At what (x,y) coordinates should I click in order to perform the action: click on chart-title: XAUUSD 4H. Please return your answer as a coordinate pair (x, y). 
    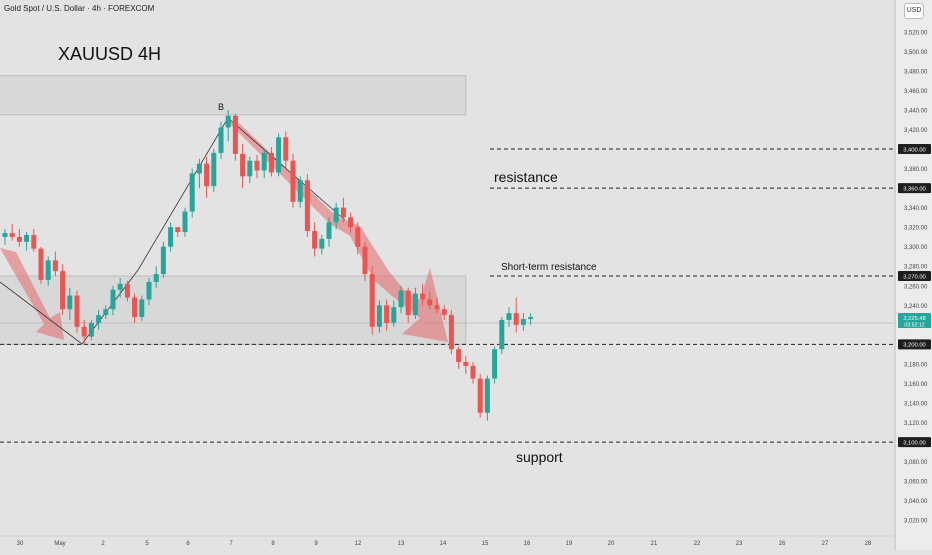
    Looking at the image, I should click on (109, 54).